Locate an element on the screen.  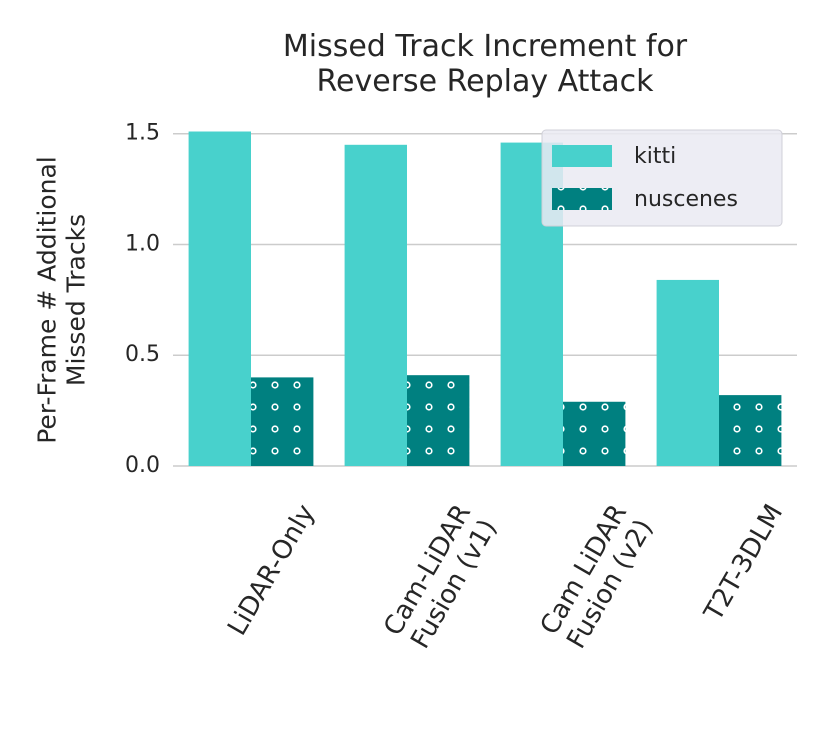
y-tick-label: 0.0 is located at coordinates (142, 465).